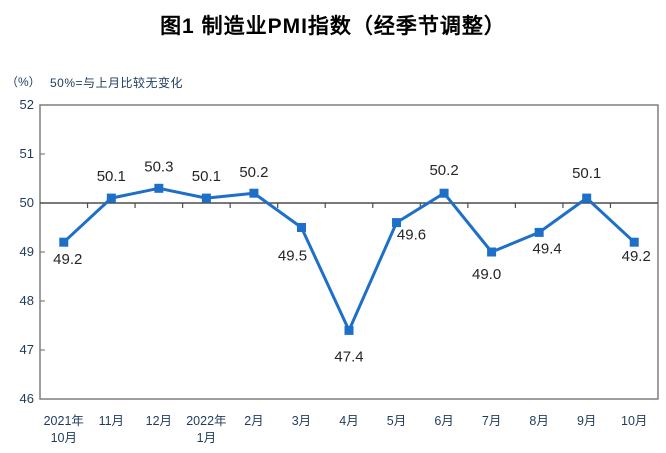 The height and width of the screenshot is (453, 666). What do you see at coordinates (634, 421) in the screenshot?
I see `x-axis-label: 10月` at bounding box center [634, 421].